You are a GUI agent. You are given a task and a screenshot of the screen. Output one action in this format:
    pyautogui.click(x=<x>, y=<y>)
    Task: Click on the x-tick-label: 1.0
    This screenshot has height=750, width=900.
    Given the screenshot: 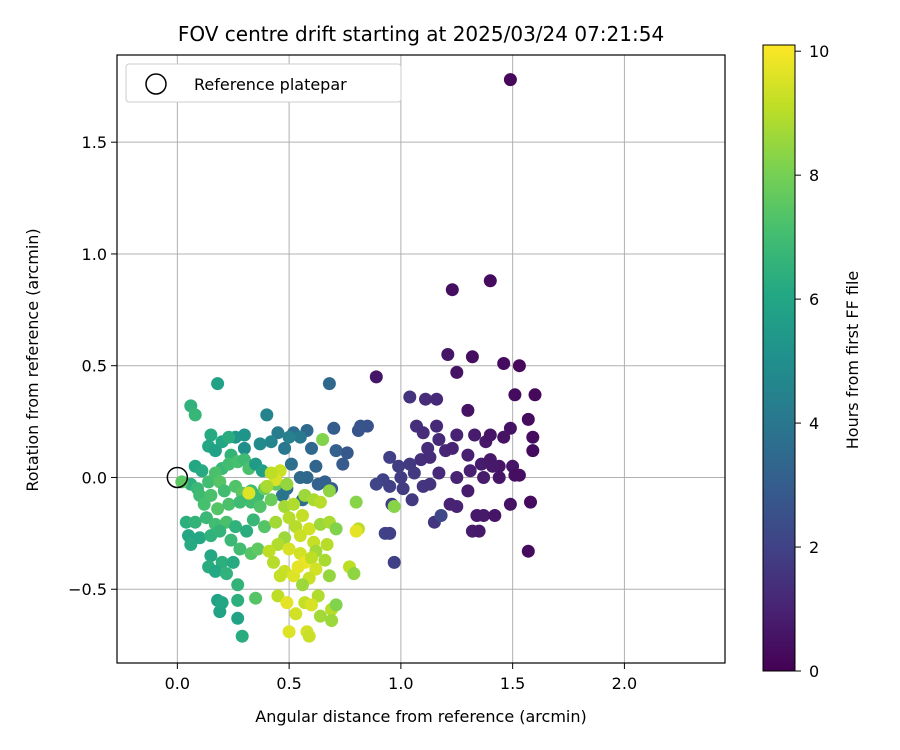 What is the action you would take?
    pyautogui.click(x=400, y=683)
    